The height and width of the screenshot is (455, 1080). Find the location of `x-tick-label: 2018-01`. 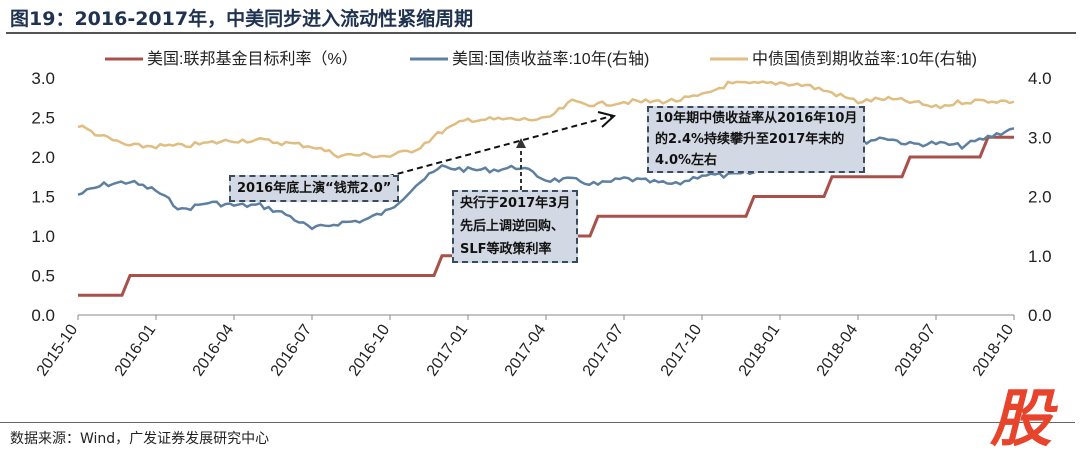

x-tick-label: 2018-01 is located at coordinates (760, 350).